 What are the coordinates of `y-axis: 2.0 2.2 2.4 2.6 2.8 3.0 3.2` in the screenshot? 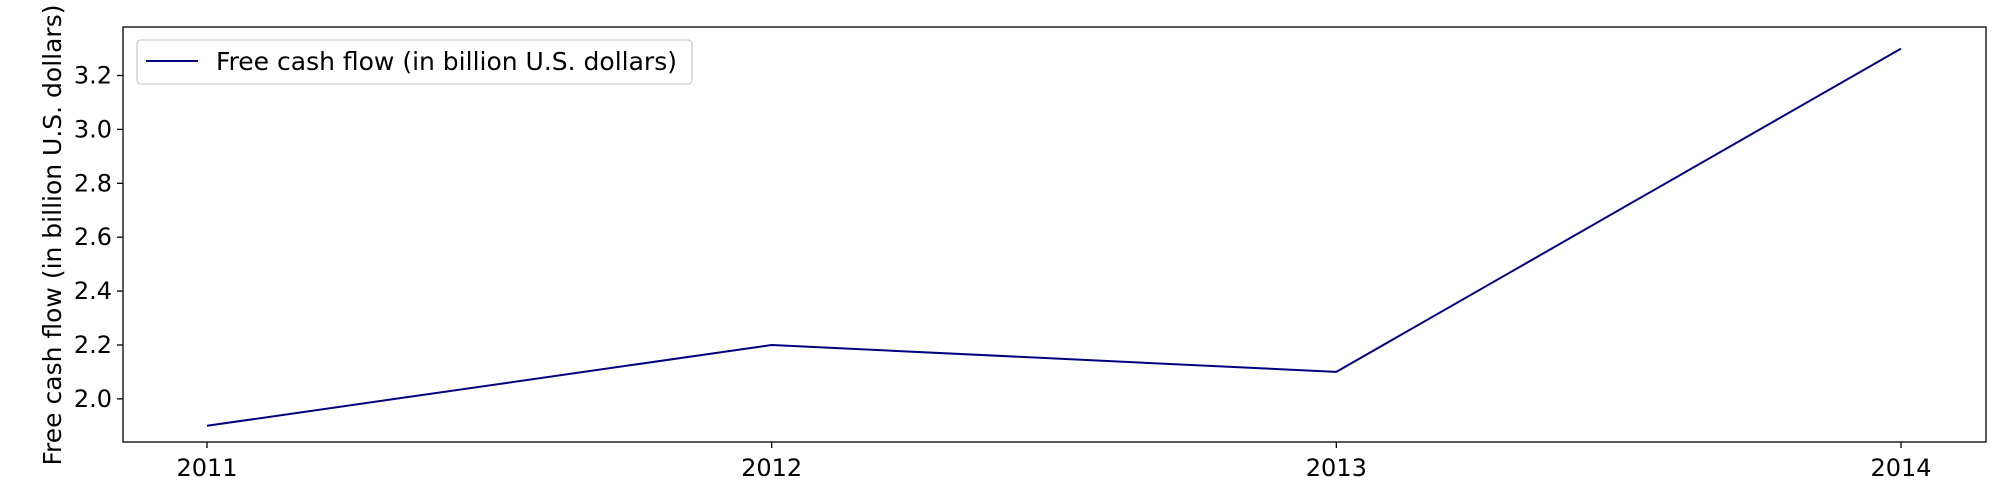 It's located at (98, 237).